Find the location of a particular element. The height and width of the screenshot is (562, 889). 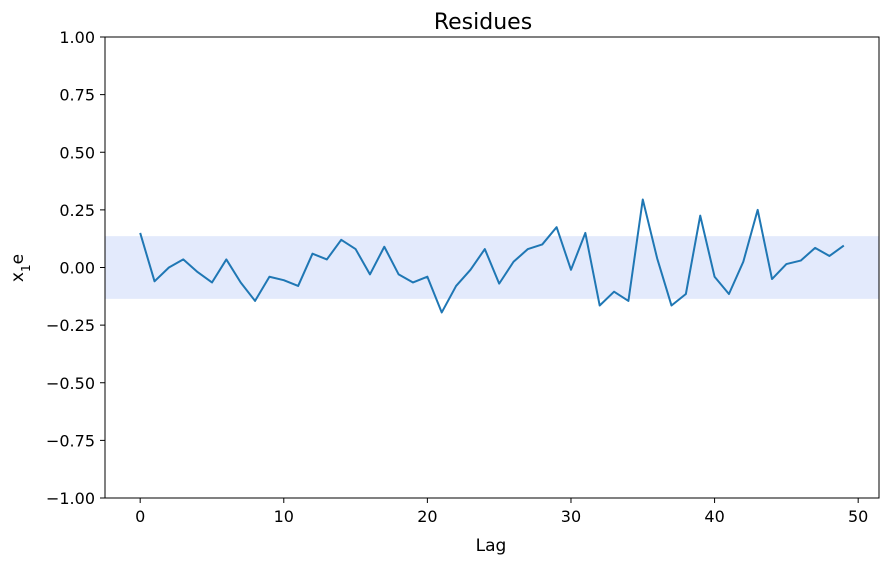

y-axis-label: x1e is located at coordinates (20, 268).